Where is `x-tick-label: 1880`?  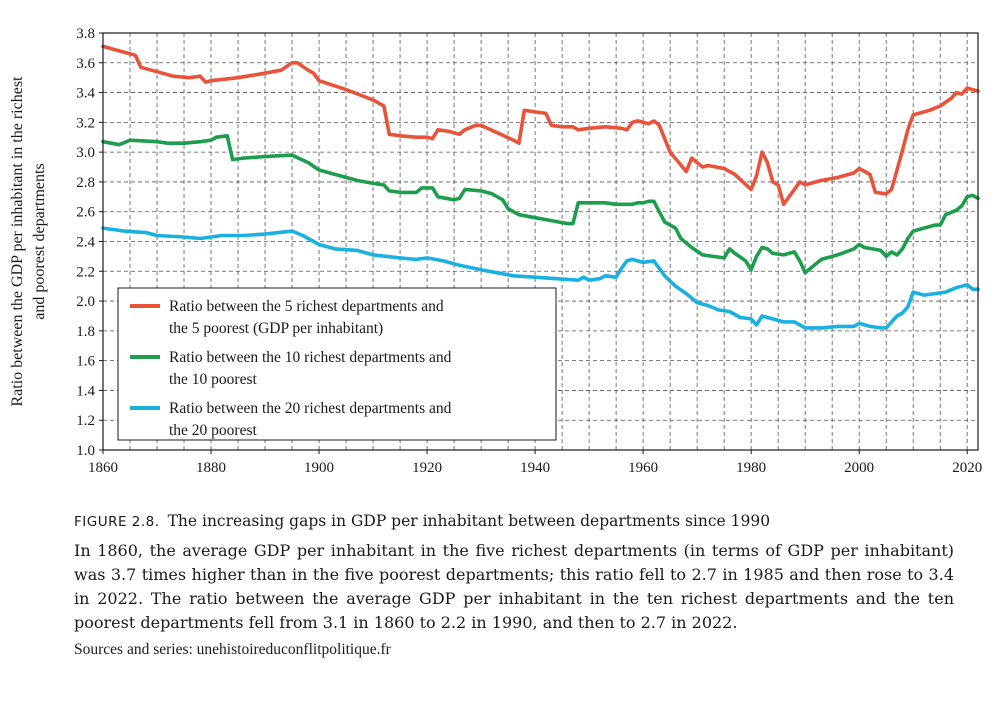
x-tick-label: 1880 is located at coordinates (211, 468).